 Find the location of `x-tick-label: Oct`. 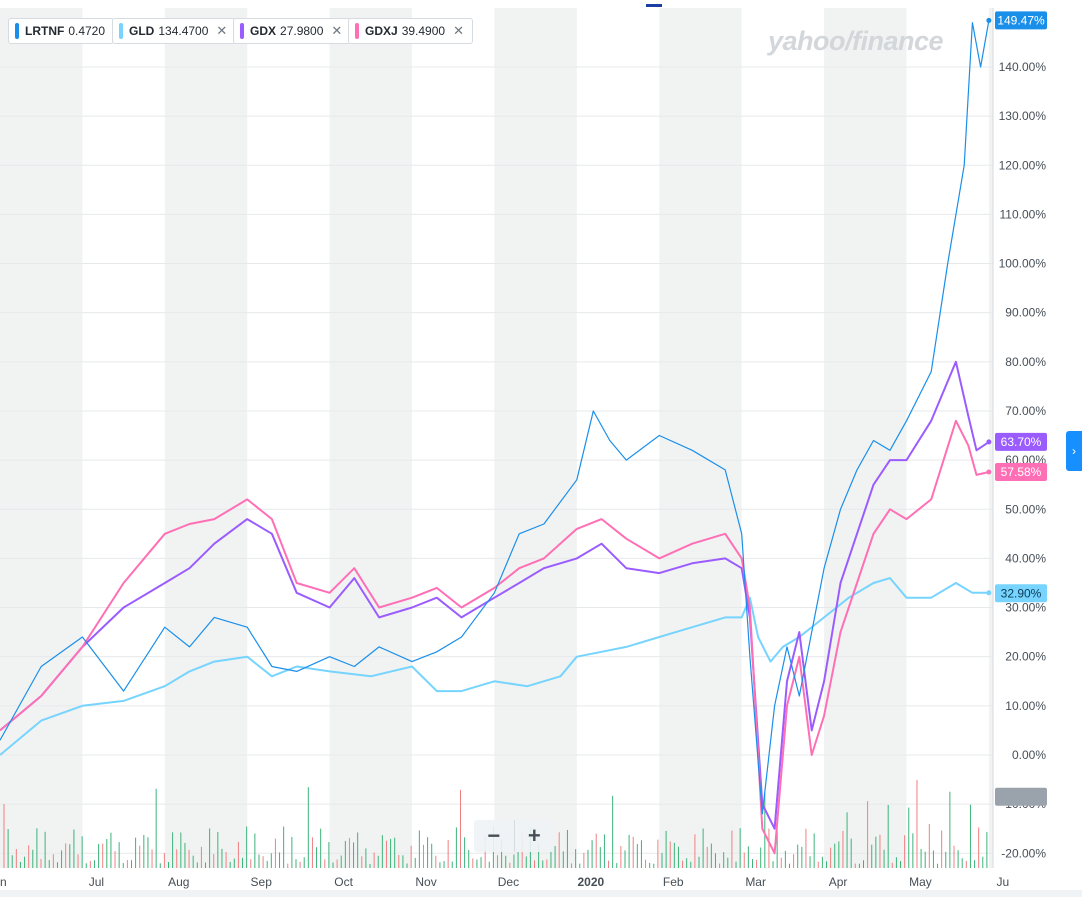

x-tick-label: Oct is located at coordinates (343, 882).